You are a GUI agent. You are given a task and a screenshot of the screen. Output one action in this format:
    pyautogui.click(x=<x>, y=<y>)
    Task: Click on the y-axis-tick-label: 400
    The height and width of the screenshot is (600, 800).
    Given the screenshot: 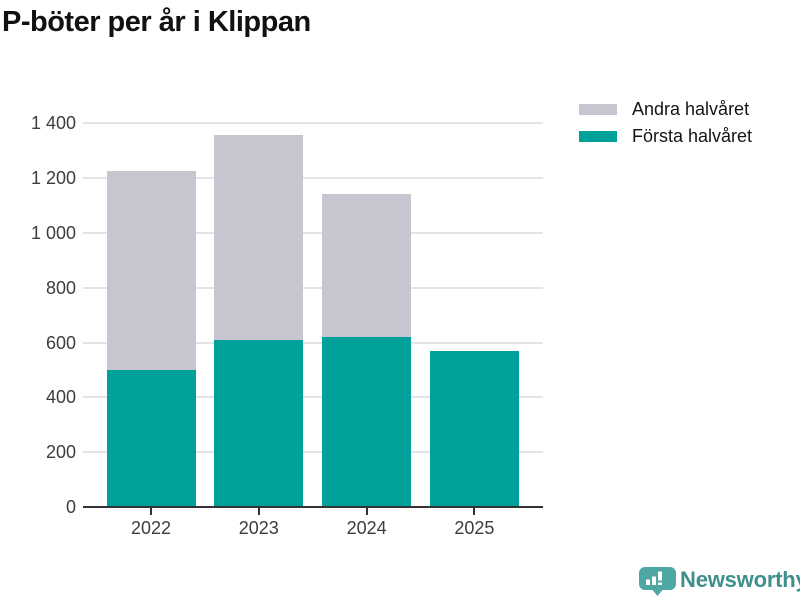 What is the action you would take?
    pyautogui.click(x=60, y=397)
    